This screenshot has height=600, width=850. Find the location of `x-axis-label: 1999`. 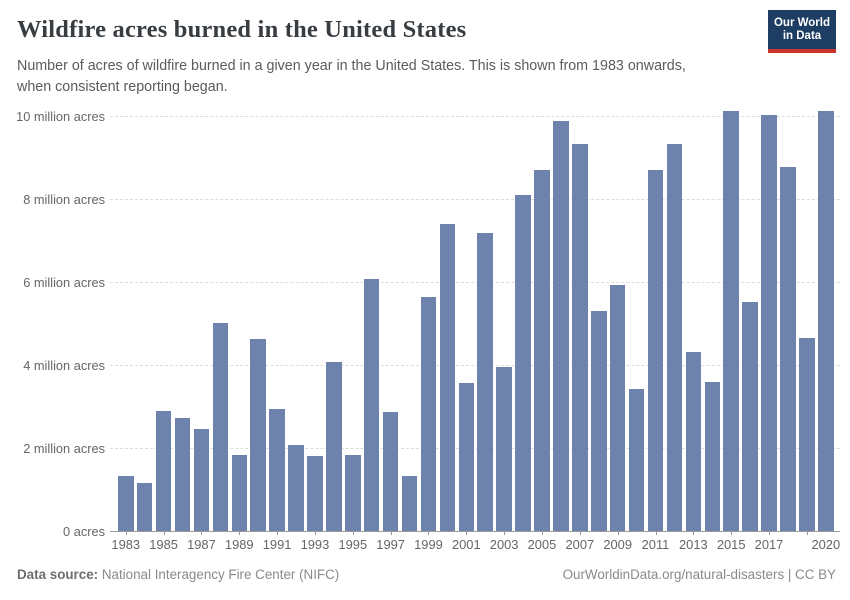

x-axis-label: 1999 is located at coordinates (428, 544).